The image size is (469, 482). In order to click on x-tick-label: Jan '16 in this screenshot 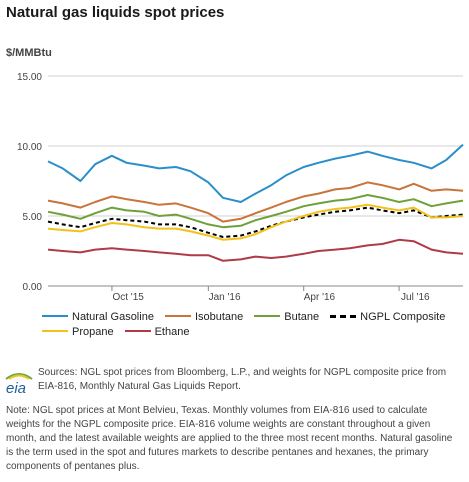, I will do `click(225, 297)`.